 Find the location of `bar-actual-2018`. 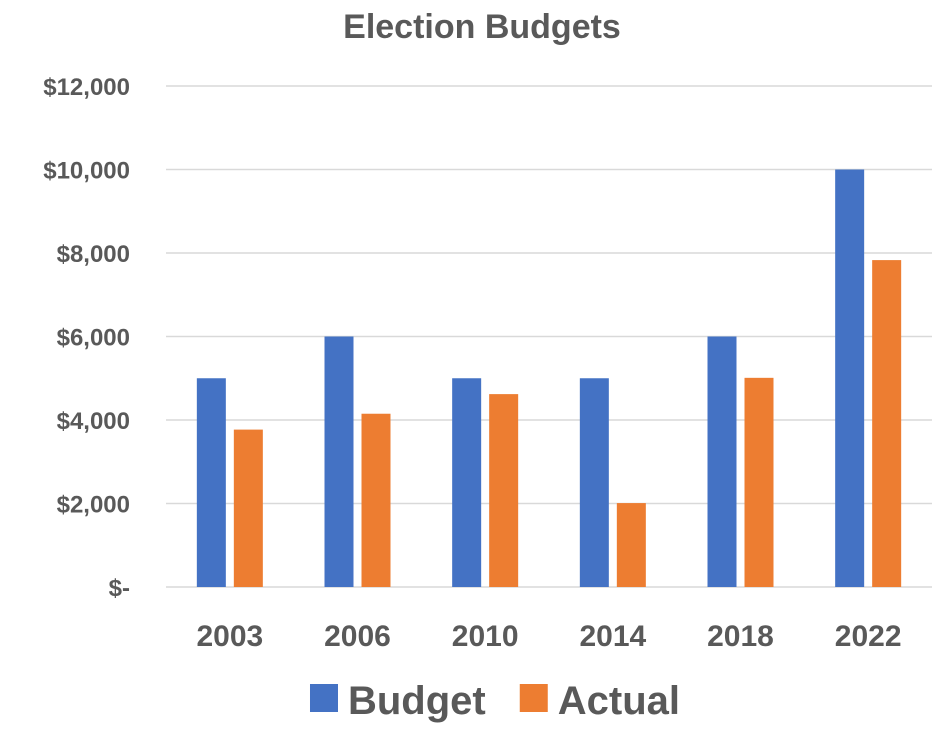

bar-actual-2018 is located at coordinates (759, 482).